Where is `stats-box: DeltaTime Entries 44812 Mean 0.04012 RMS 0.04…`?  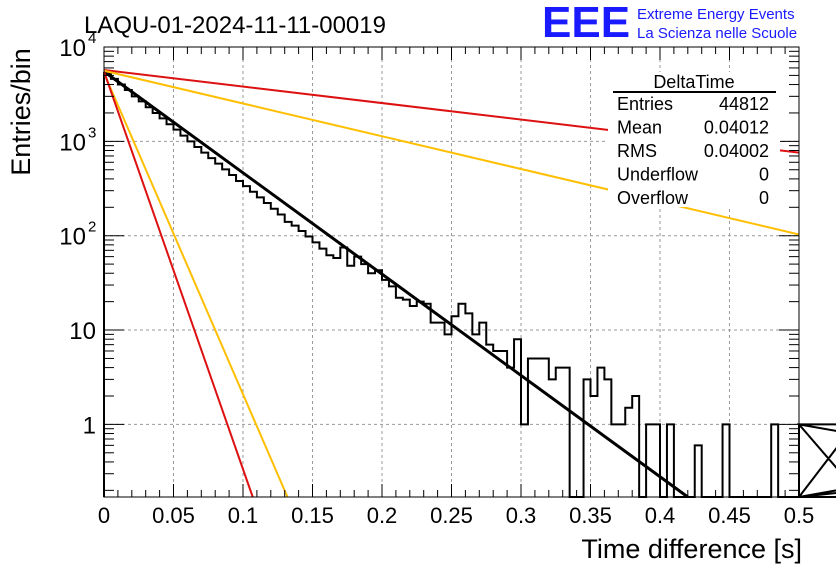
stats-box: DeltaTime Entries 44812 Mean 0.04012 RMS 0.04… is located at coordinates (694, 140).